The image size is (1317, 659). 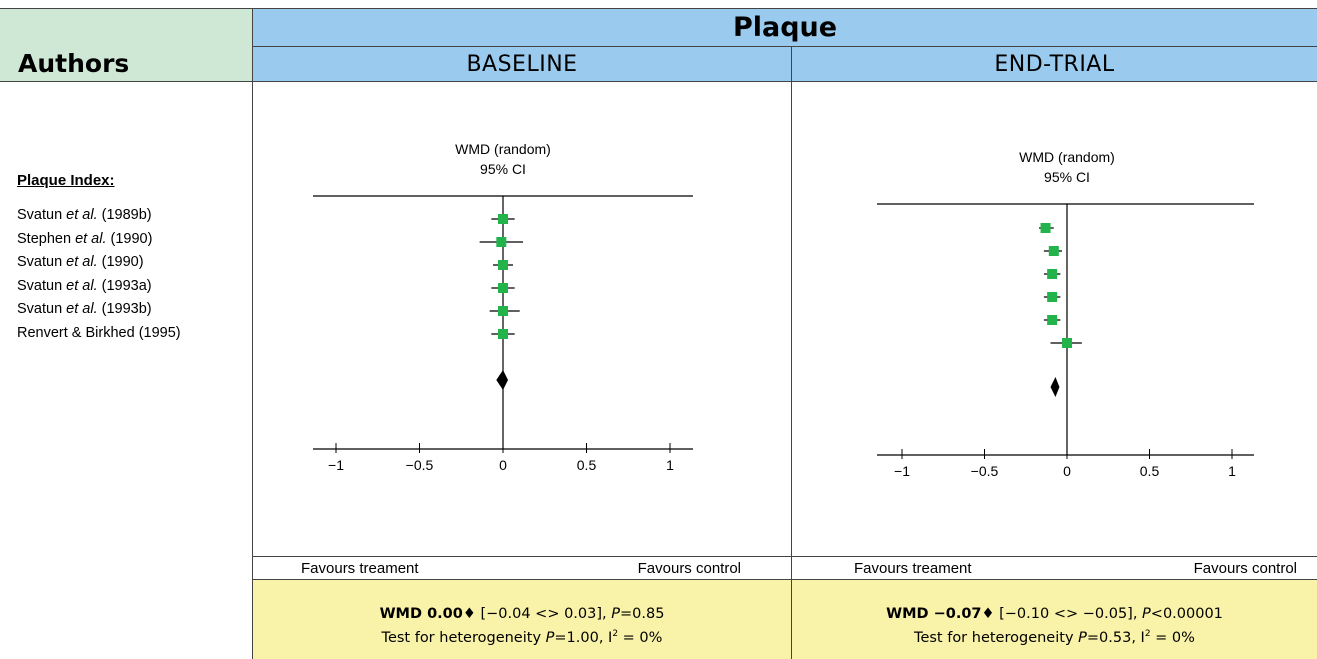 What do you see at coordinates (66, 180) in the screenshot?
I see `plaque-index-title: Plaque Index:` at bounding box center [66, 180].